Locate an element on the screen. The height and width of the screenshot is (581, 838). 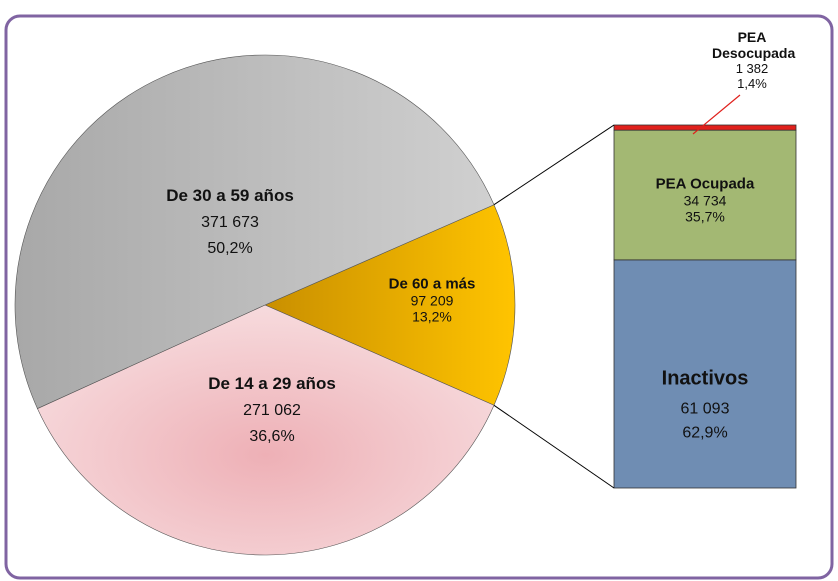
data-label: Inactivos 61 093 62,9% is located at coordinates (705, 405).